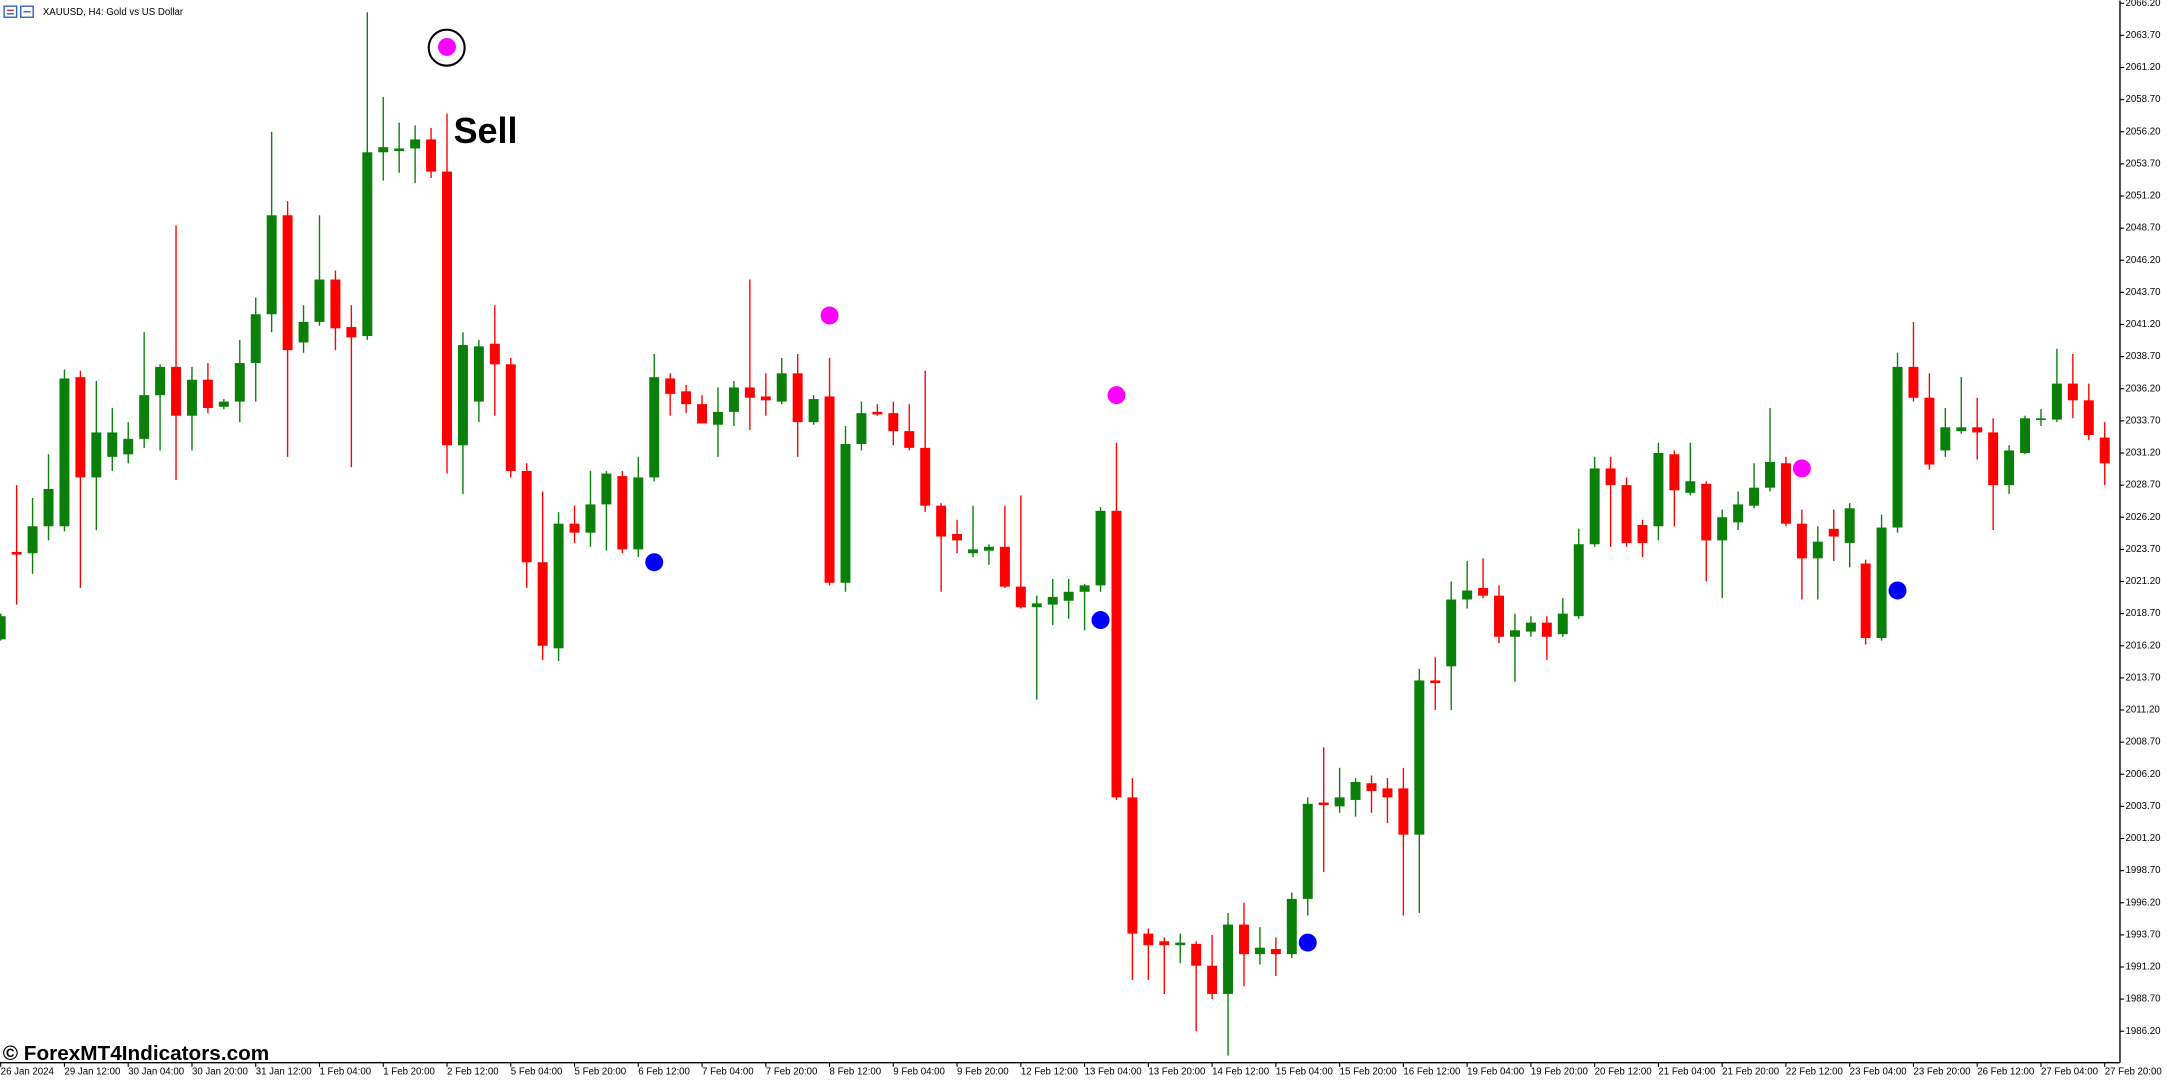 The width and height of the screenshot is (2167, 1080). Describe the element at coordinates (1100, 620) in the screenshot. I see `buy-signal` at that location.